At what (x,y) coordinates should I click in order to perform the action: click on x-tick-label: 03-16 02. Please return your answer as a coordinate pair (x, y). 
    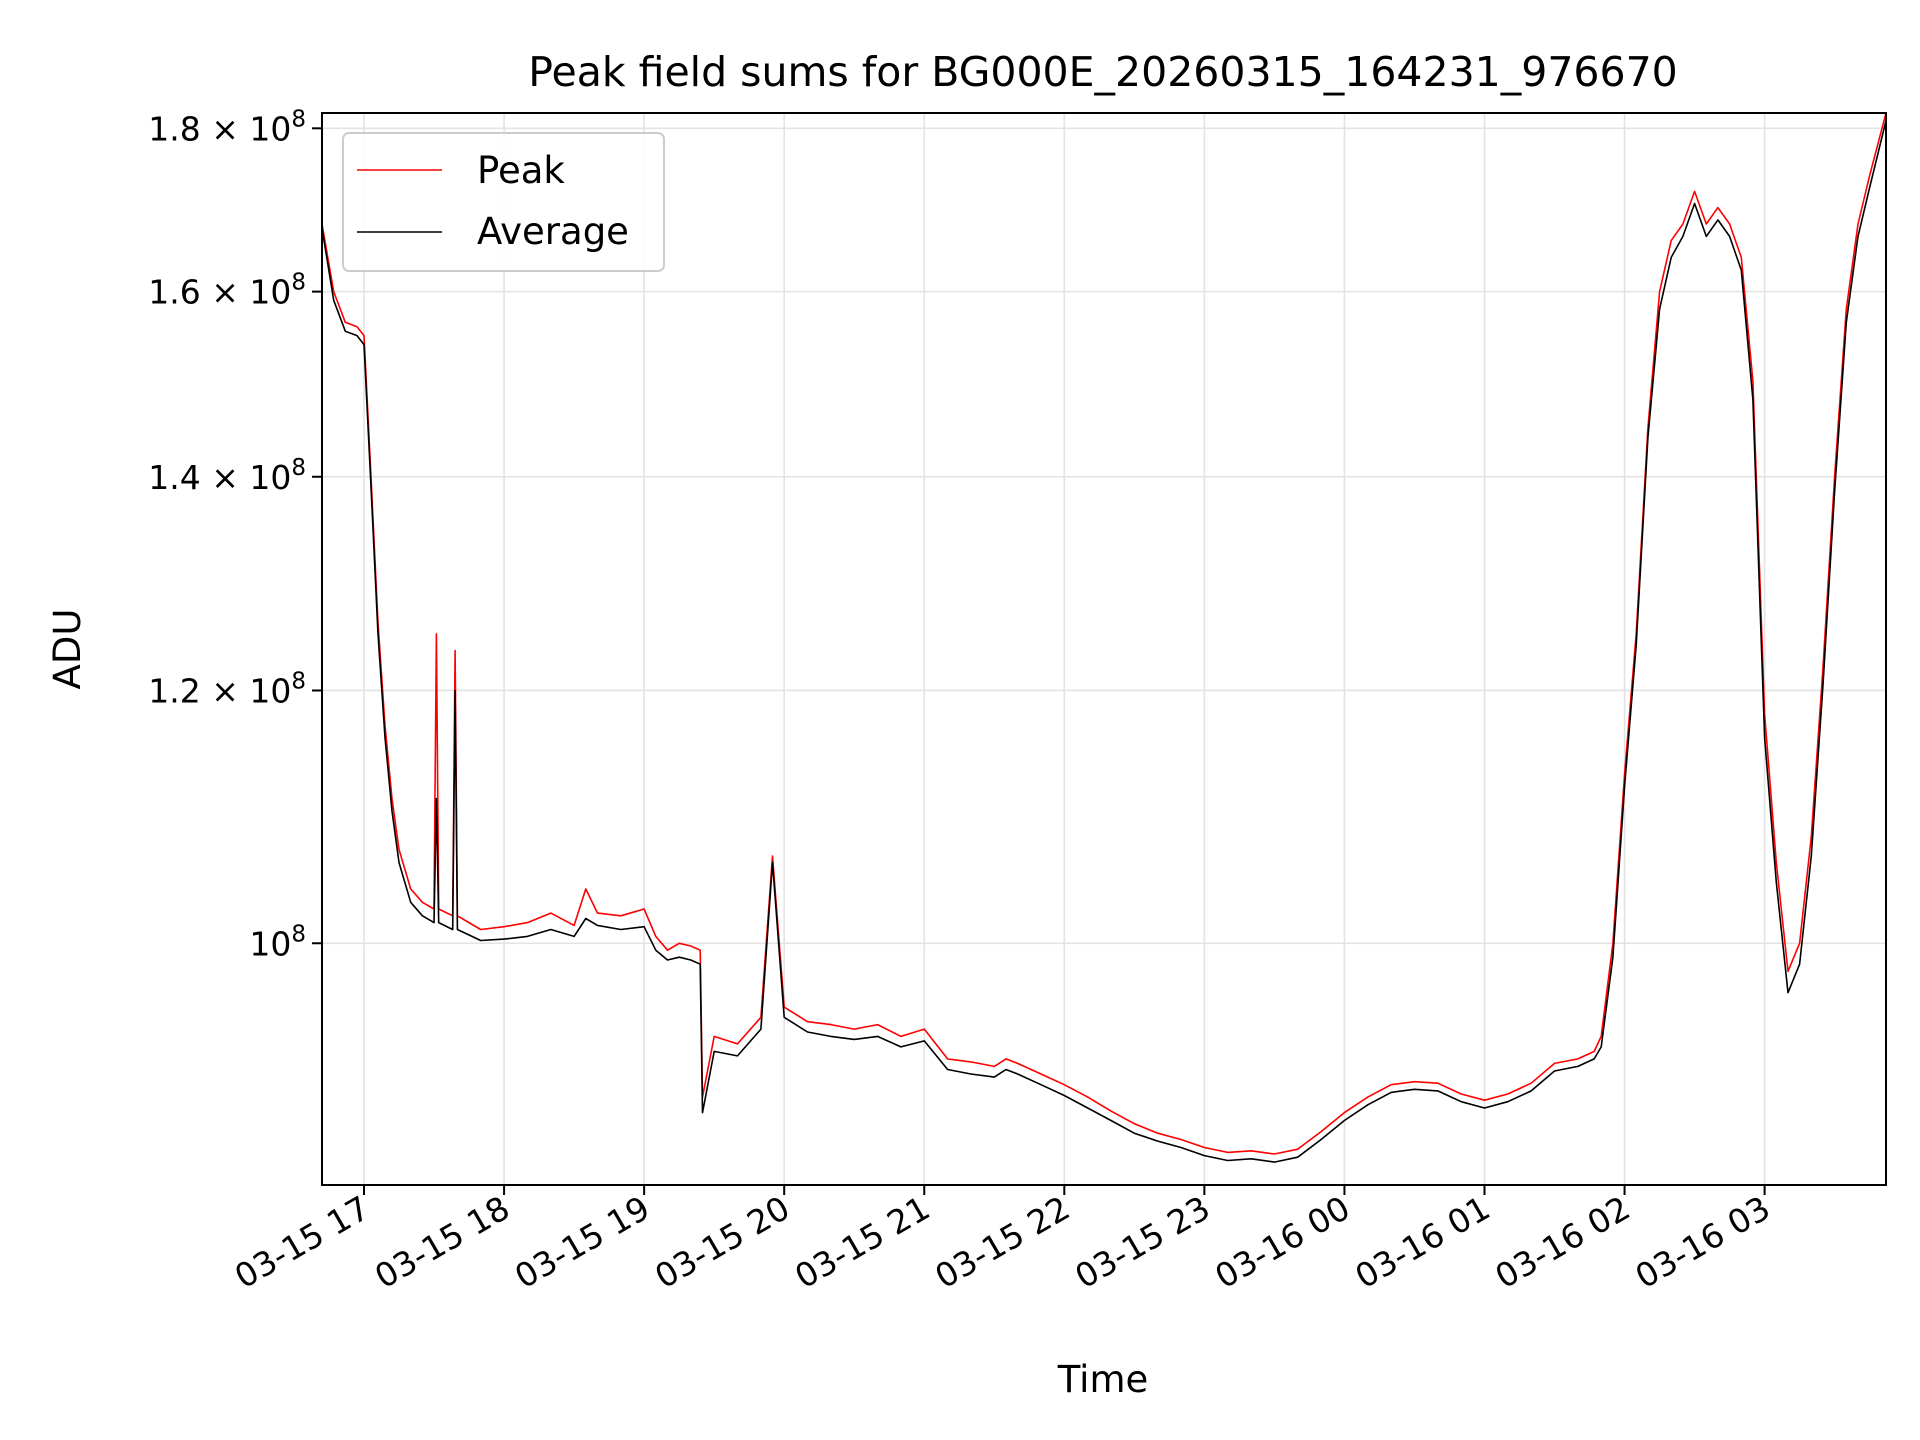
    Looking at the image, I should click on (1563, 1242).